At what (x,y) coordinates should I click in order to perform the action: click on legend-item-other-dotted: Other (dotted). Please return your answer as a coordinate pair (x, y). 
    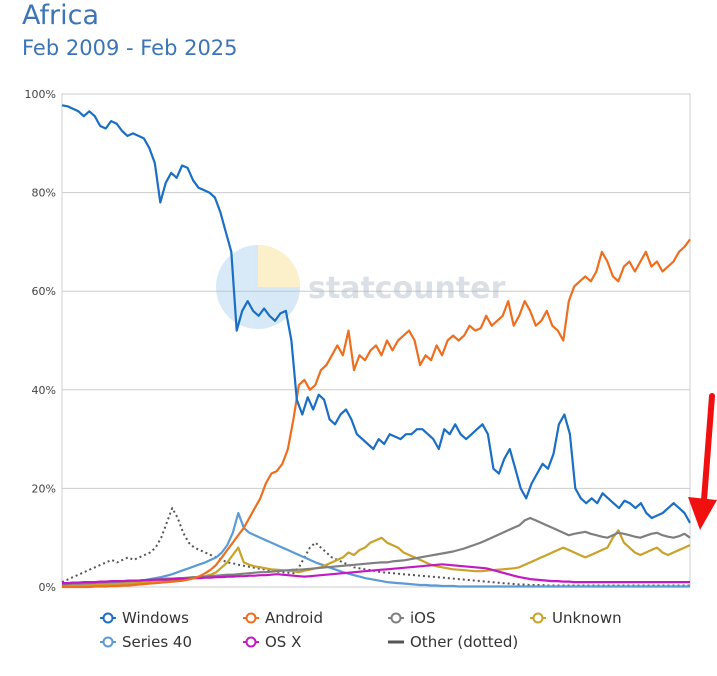
    Looking at the image, I should click on (453, 642).